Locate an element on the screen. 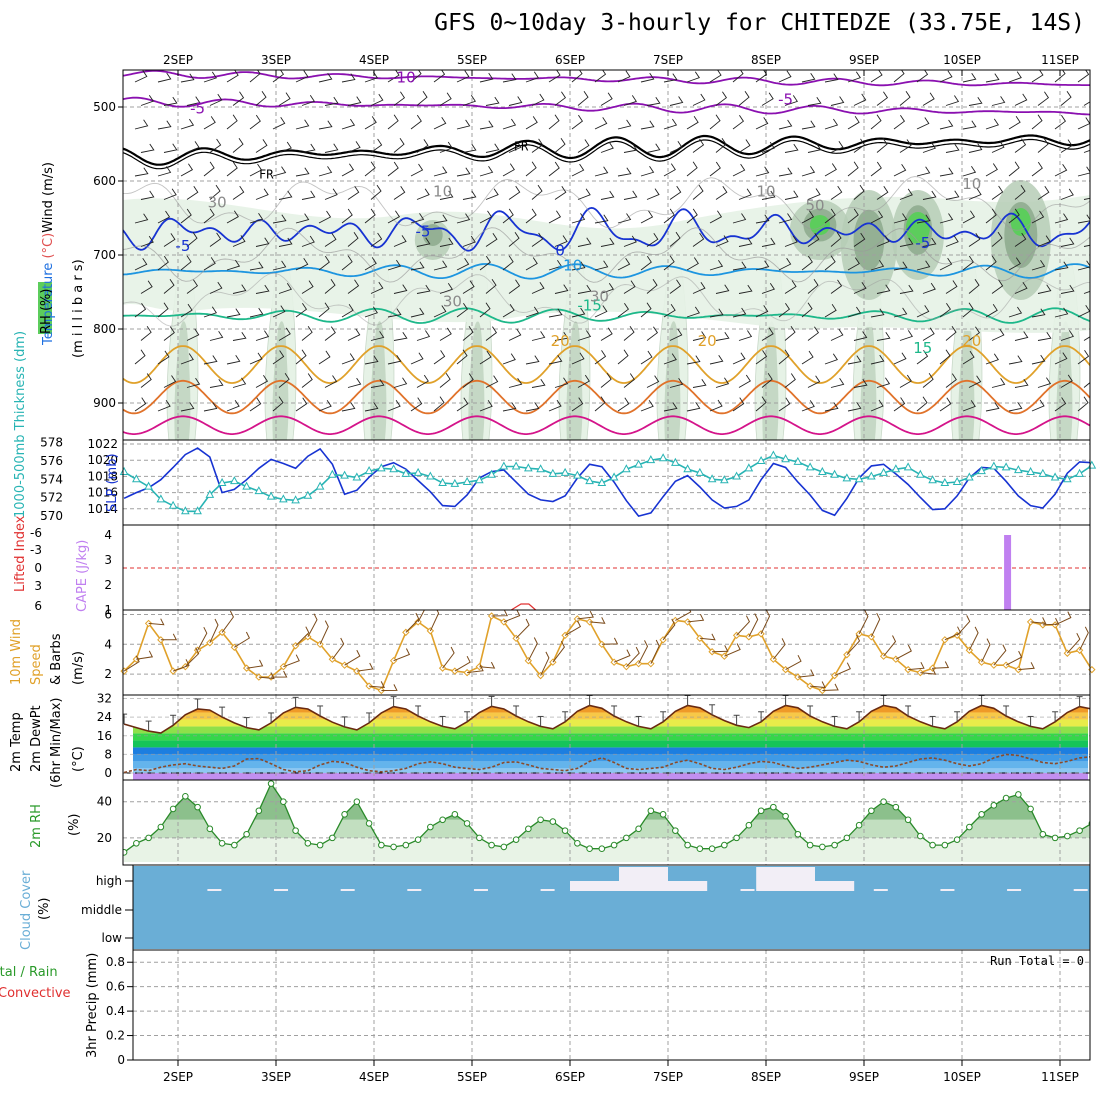 Image resolution: width=1100 pixels, height=1100 pixels. rh-band-mid is located at coordinates (607, 828).